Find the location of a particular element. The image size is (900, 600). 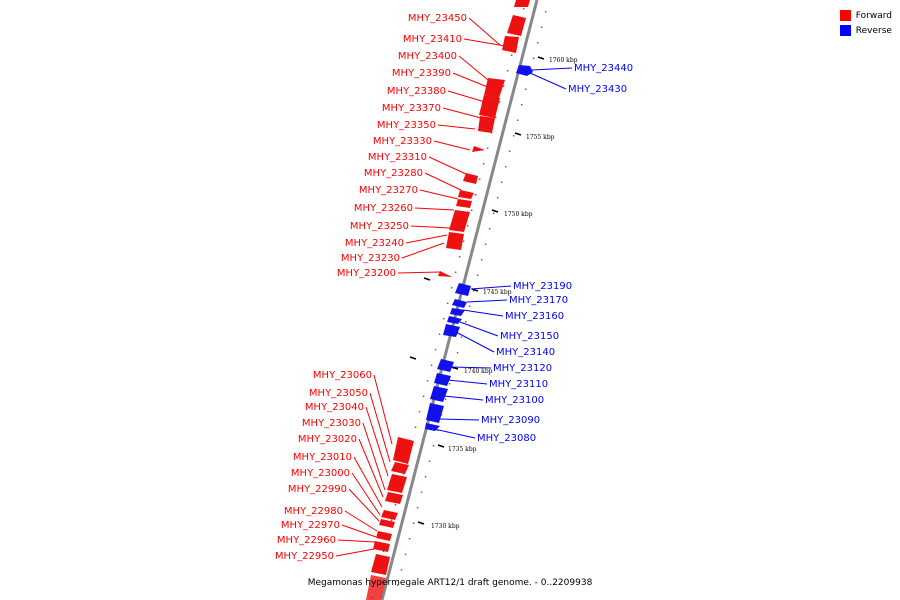

forward-gene-label: MHY_23260 is located at coordinates (383, 208).